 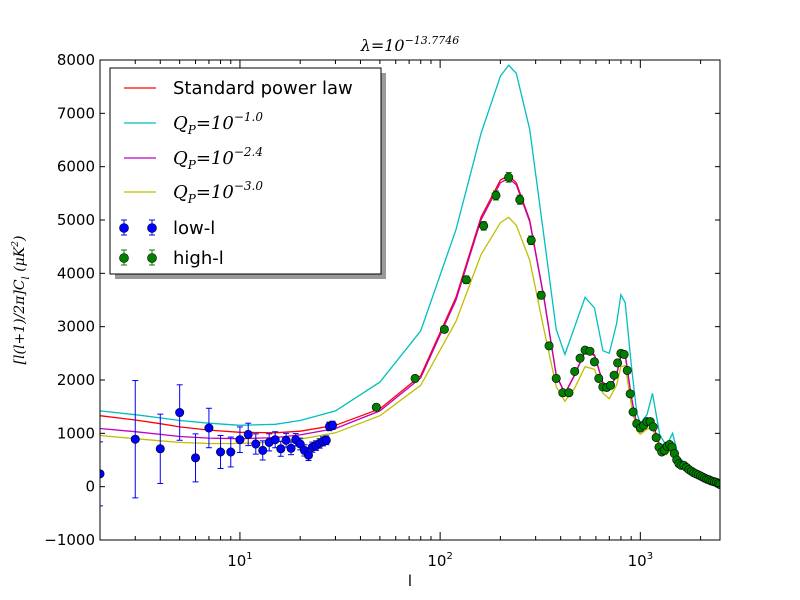 I want to click on legend-marker-low-l, so click(x=138, y=227).